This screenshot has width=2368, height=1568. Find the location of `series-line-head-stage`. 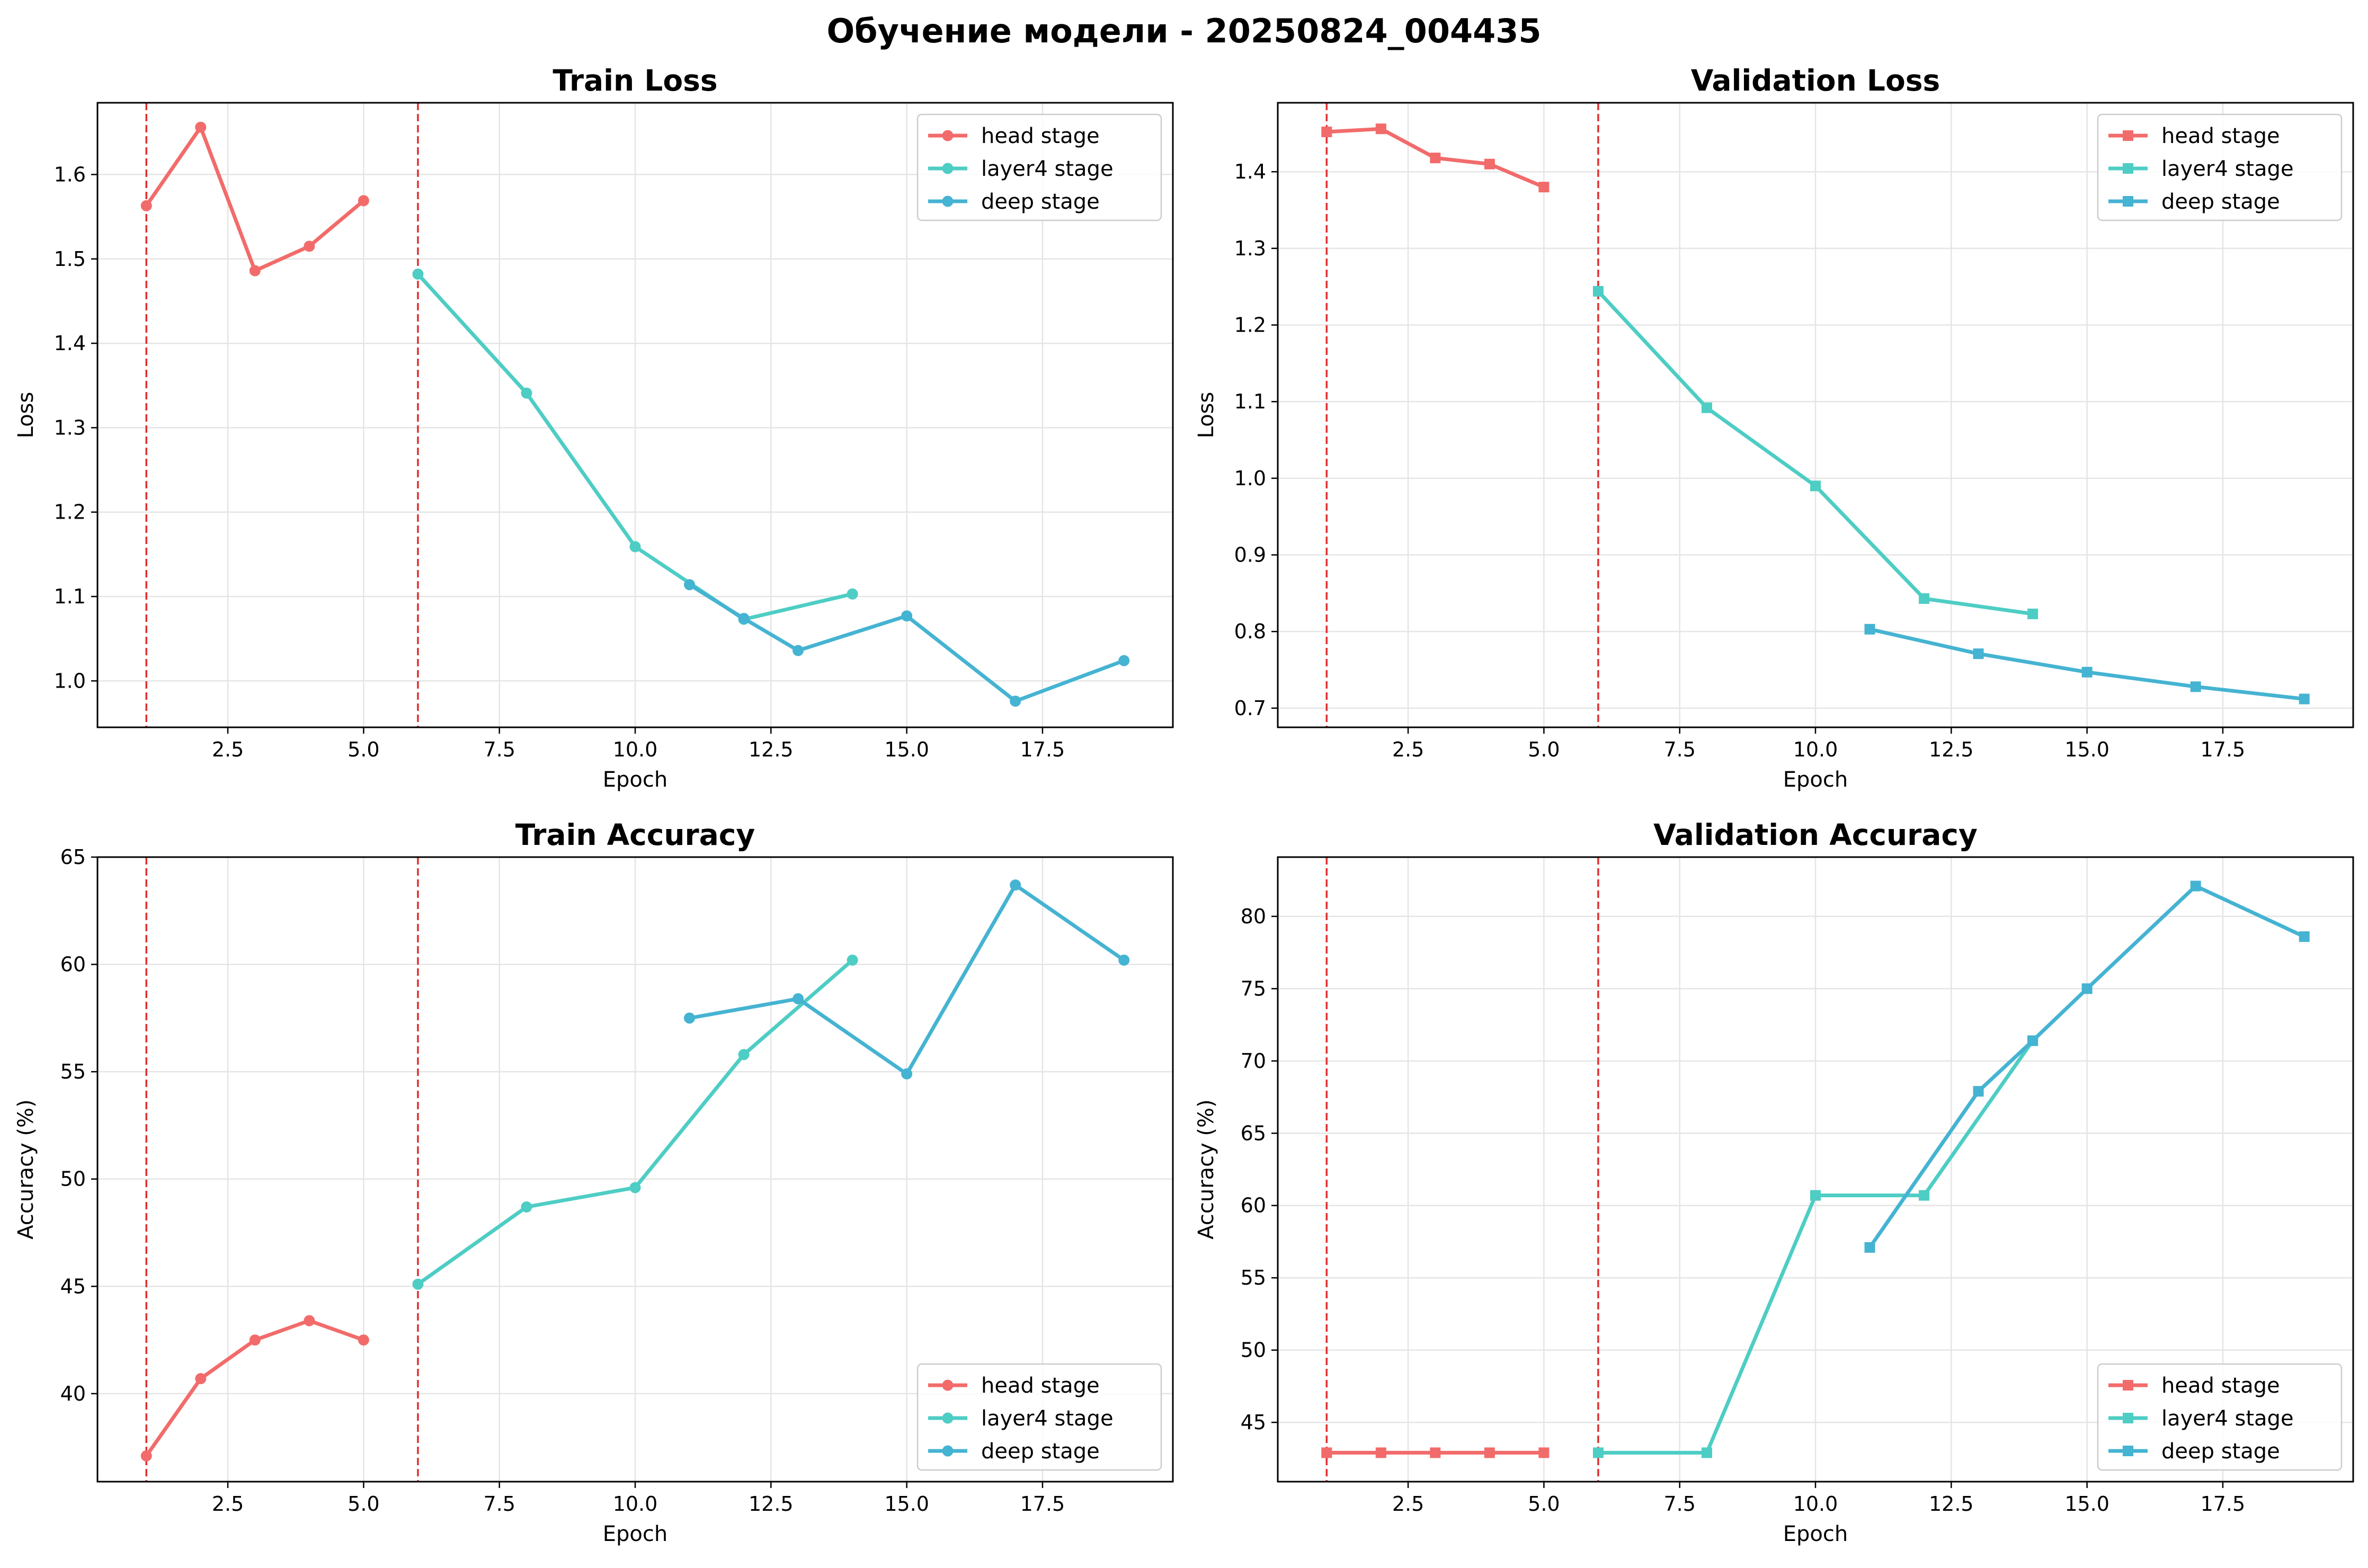

series-line-head-stage is located at coordinates (255, 199).